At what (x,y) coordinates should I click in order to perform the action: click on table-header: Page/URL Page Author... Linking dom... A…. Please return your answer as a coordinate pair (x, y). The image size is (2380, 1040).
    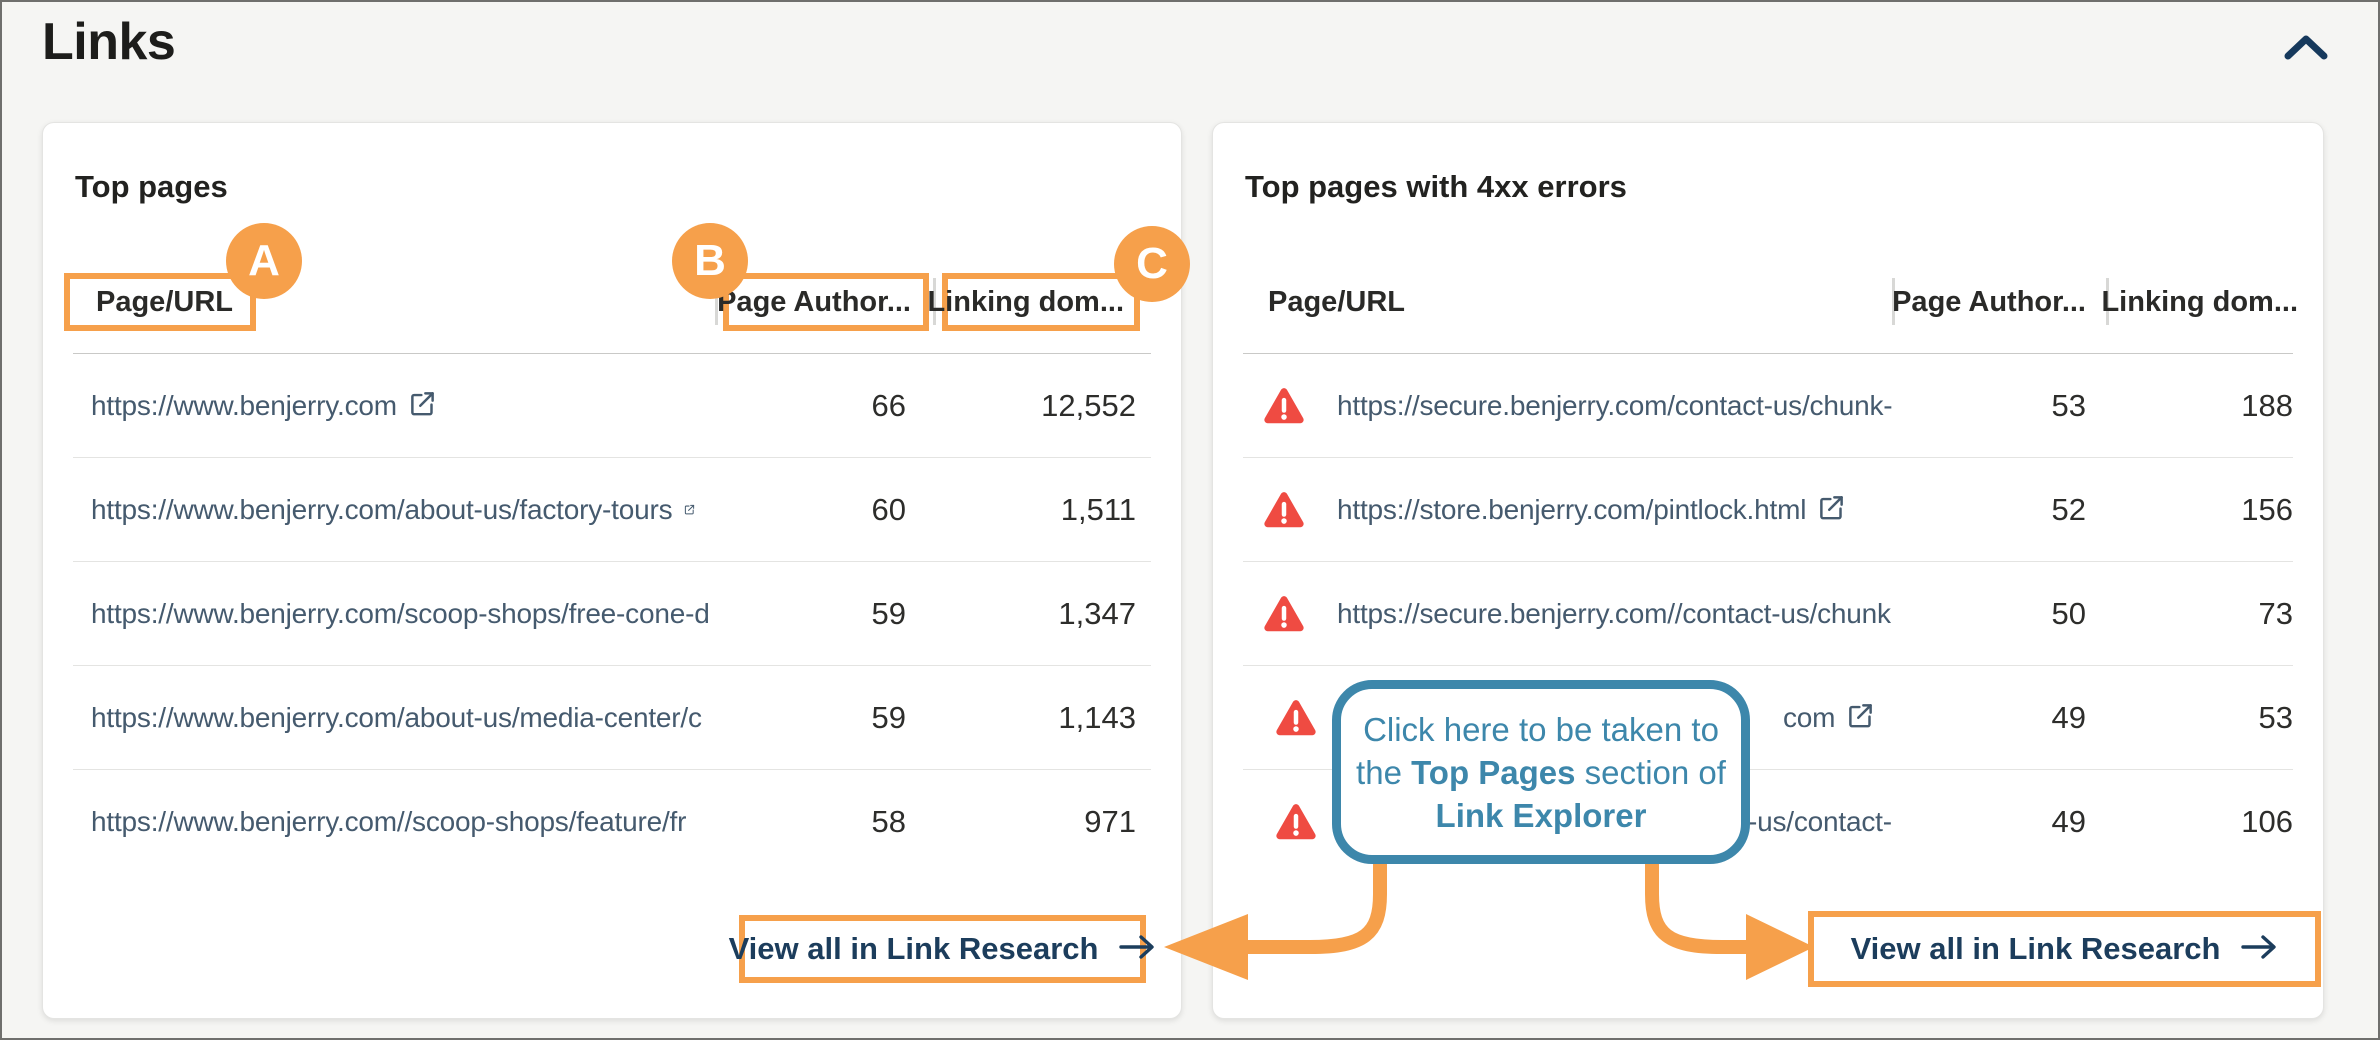
    Looking at the image, I should click on (616, 238).